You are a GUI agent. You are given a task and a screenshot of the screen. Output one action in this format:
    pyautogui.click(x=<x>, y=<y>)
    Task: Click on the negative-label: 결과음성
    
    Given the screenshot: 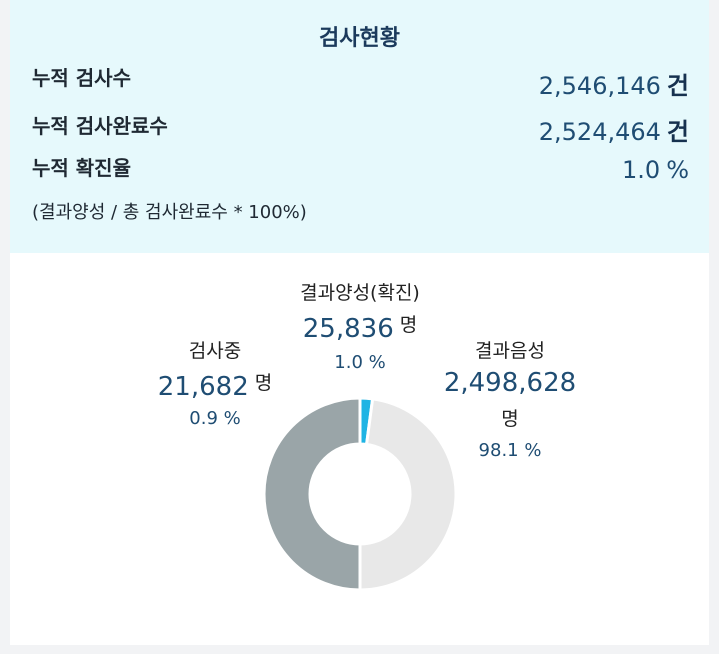 What is the action you would take?
    pyautogui.click(x=510, y=351)
    